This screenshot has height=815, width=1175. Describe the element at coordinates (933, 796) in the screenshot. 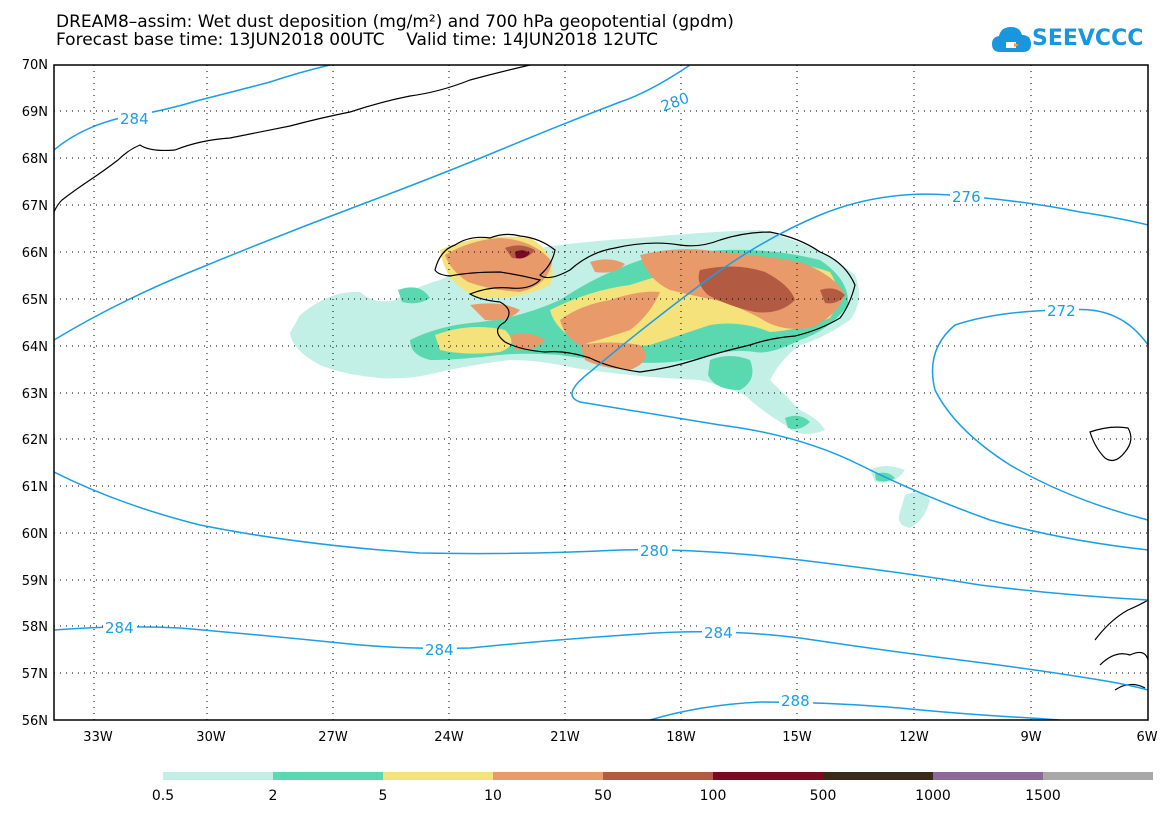

I see `colorbar-label: 1000` at that location.